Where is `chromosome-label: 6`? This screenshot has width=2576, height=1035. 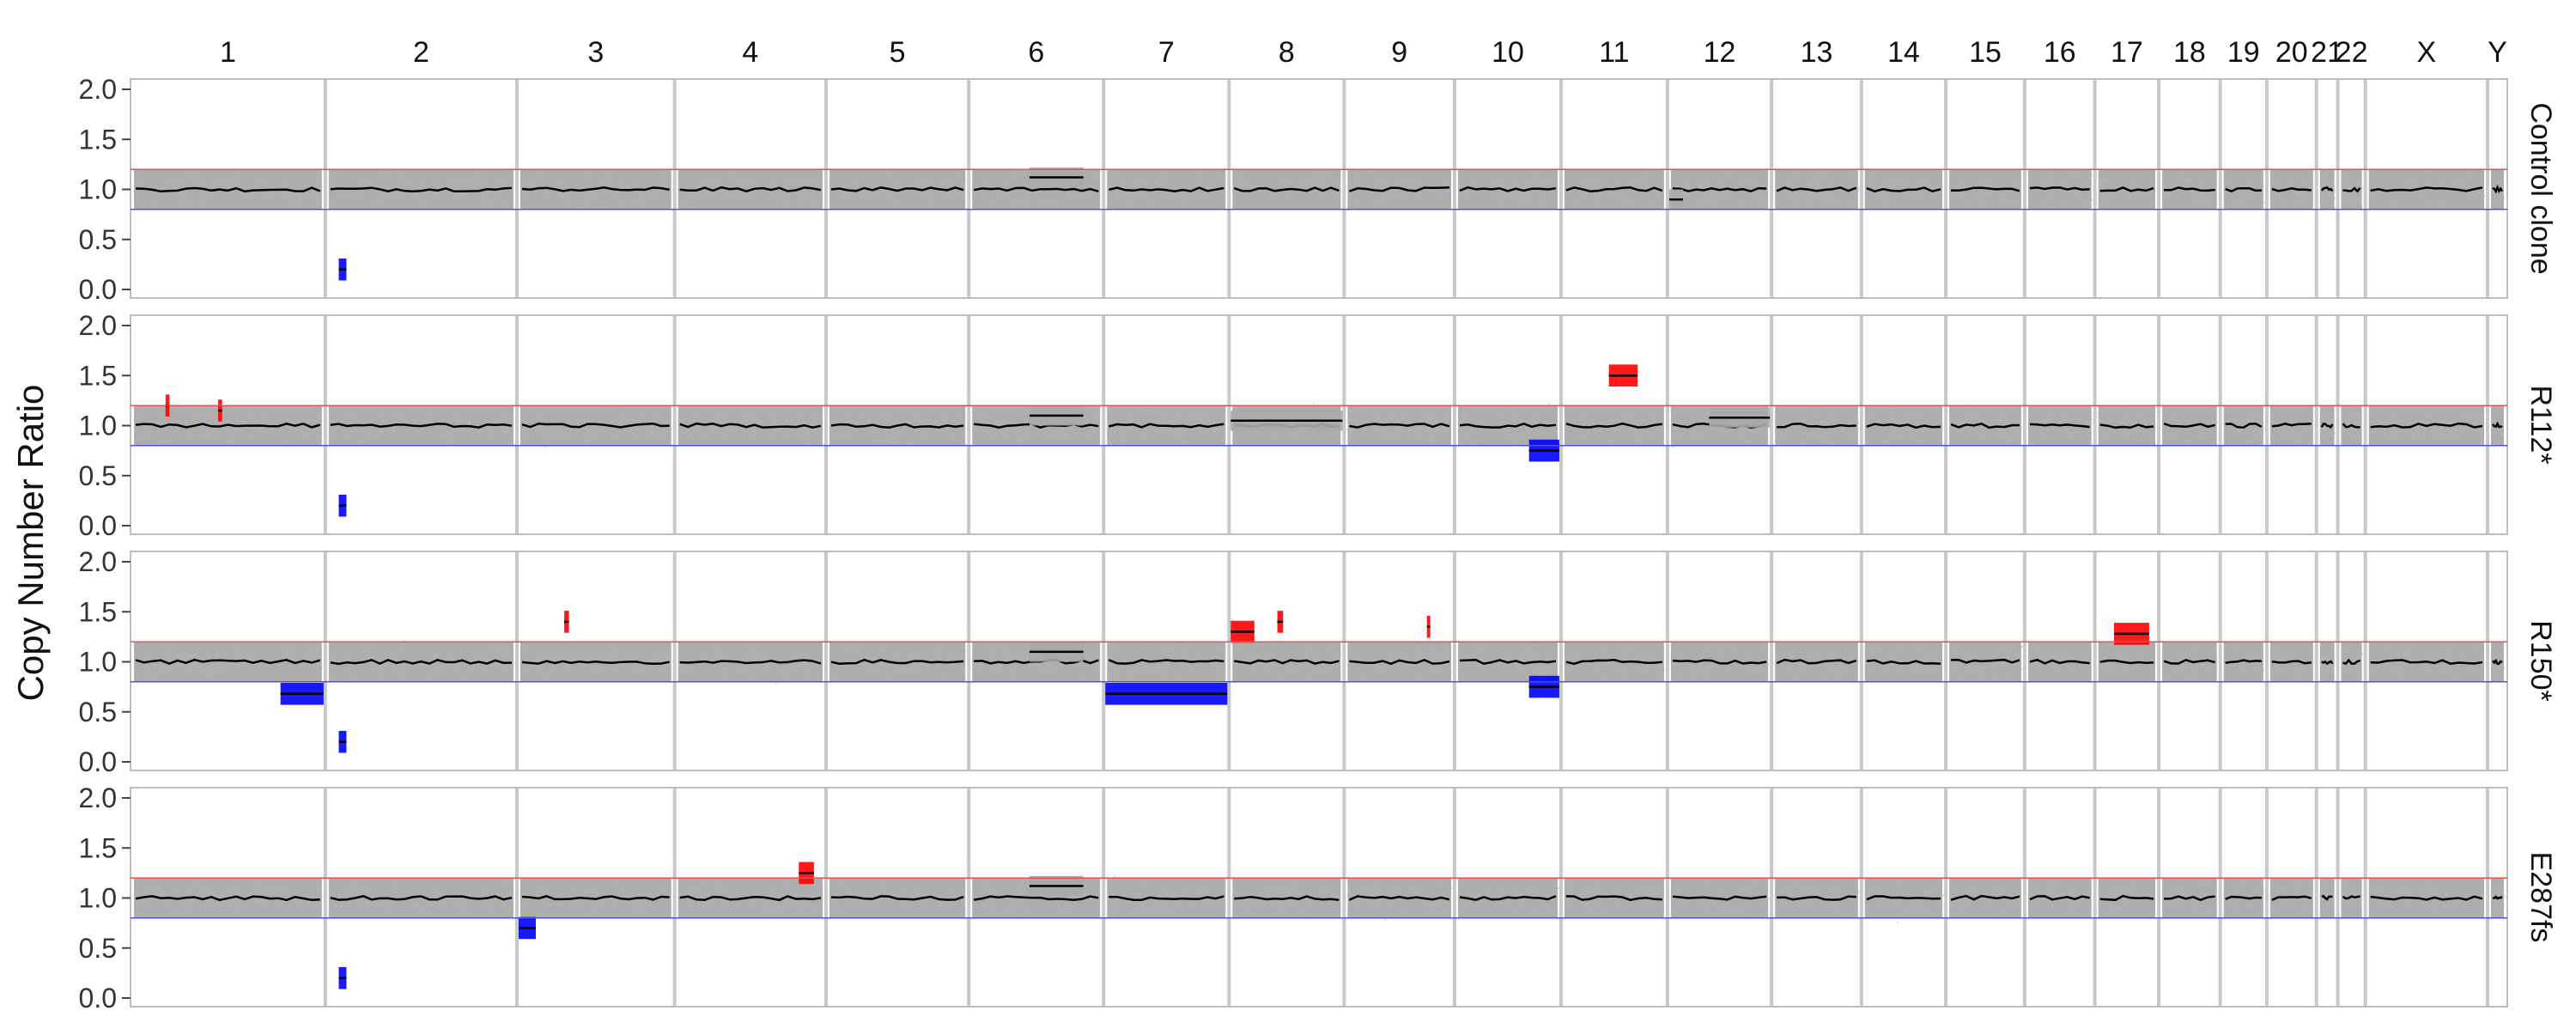 chromosome-label: 6 is located at coordinates (1036, 52).